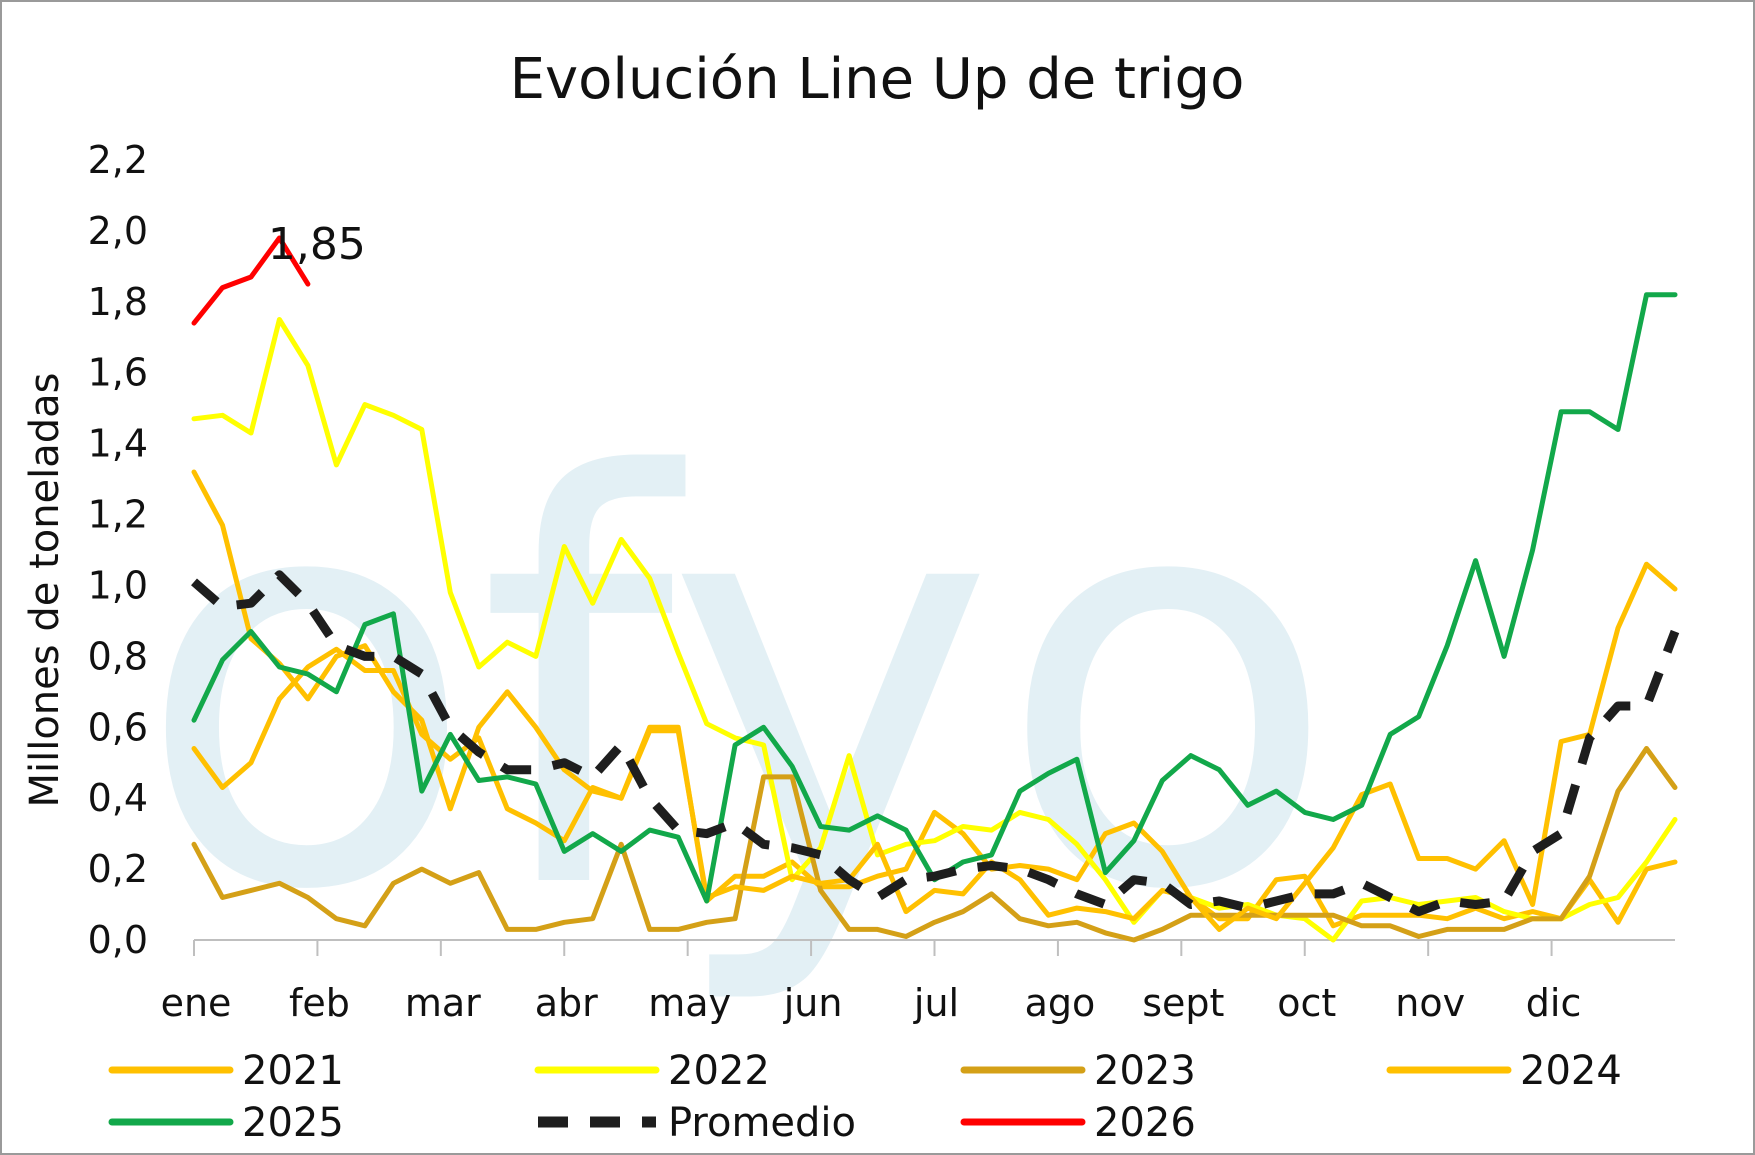 The height and width of the screenshot is (1155, 1755). I want to click on x-tick-label: dic, so click(1554, 1003).